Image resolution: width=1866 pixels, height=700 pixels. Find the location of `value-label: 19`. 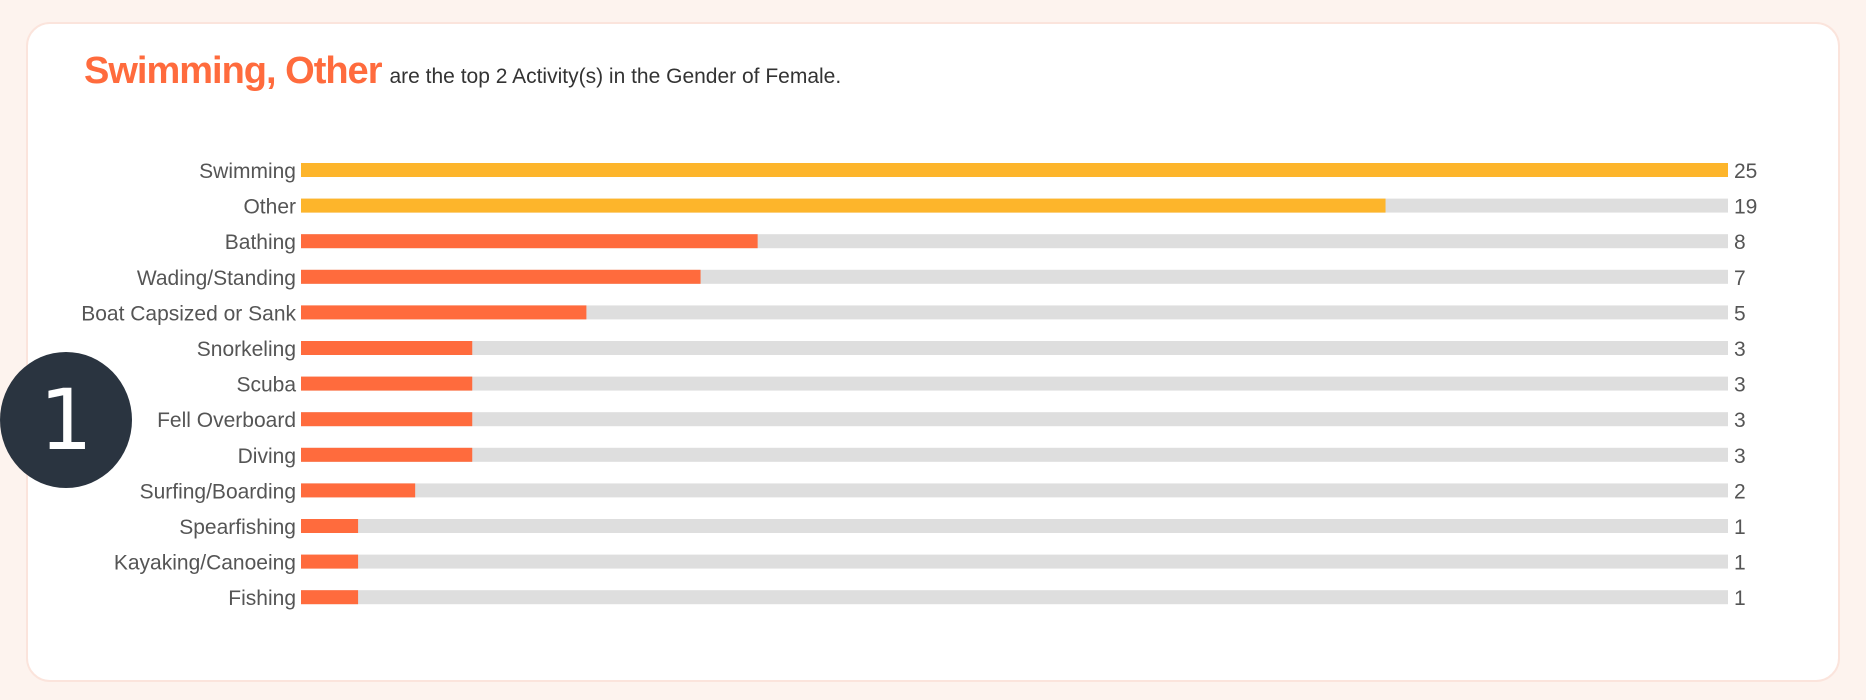

value-label: 19 is located at coordinates (1745, 207).